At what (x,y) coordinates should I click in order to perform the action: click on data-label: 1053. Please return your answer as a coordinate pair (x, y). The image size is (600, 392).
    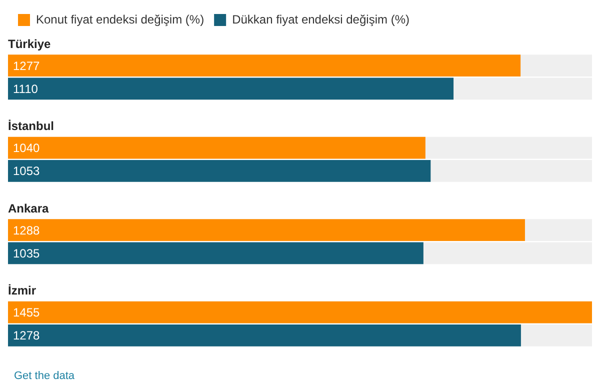
    Looking at the image, I should click on (26, 171).